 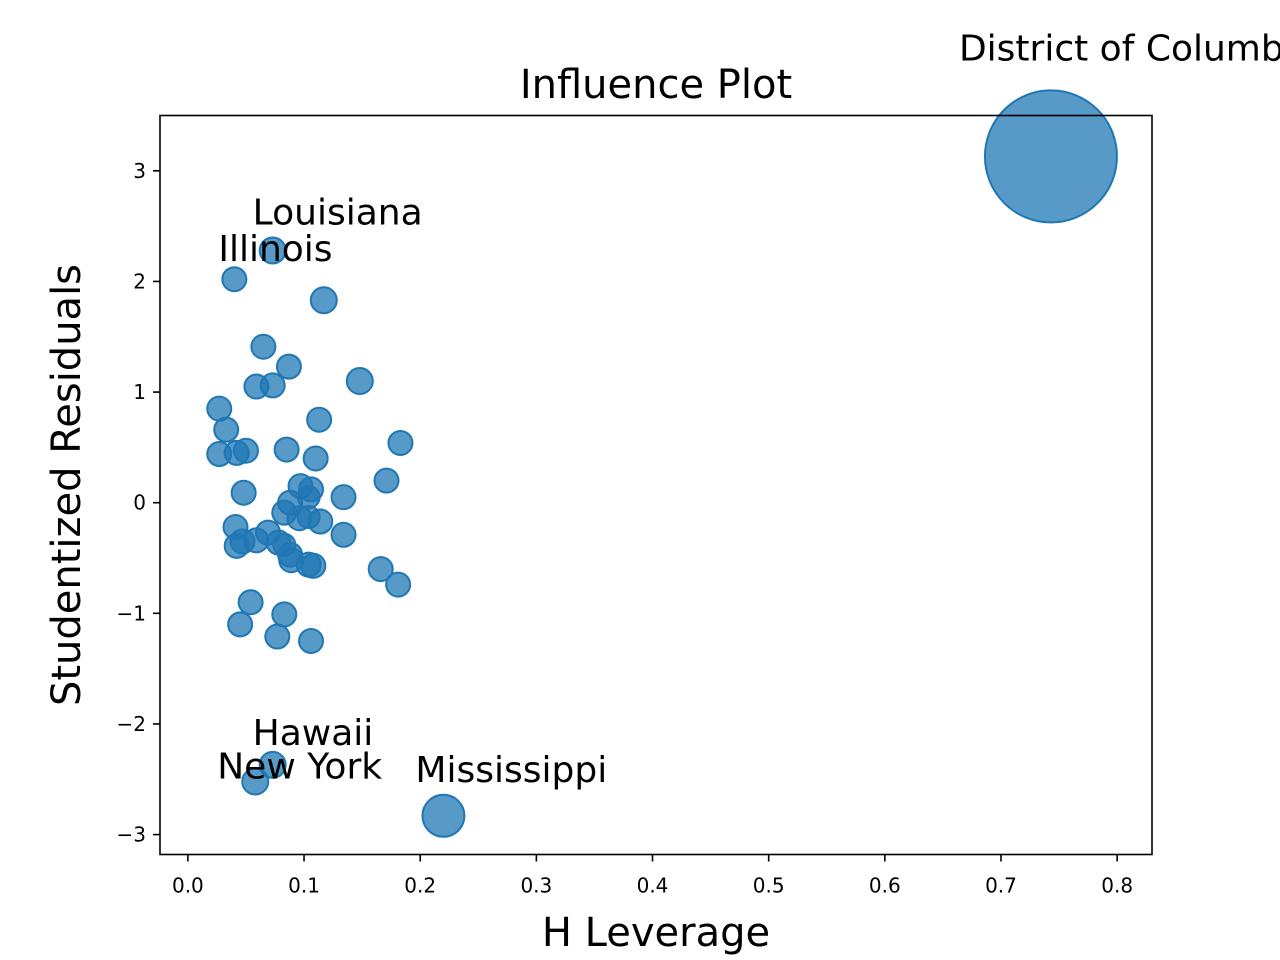 What do you see at coordinates (131, 613) in the screenshot?
I see `y-tick-label: −1` at bounding box center [131, 613].